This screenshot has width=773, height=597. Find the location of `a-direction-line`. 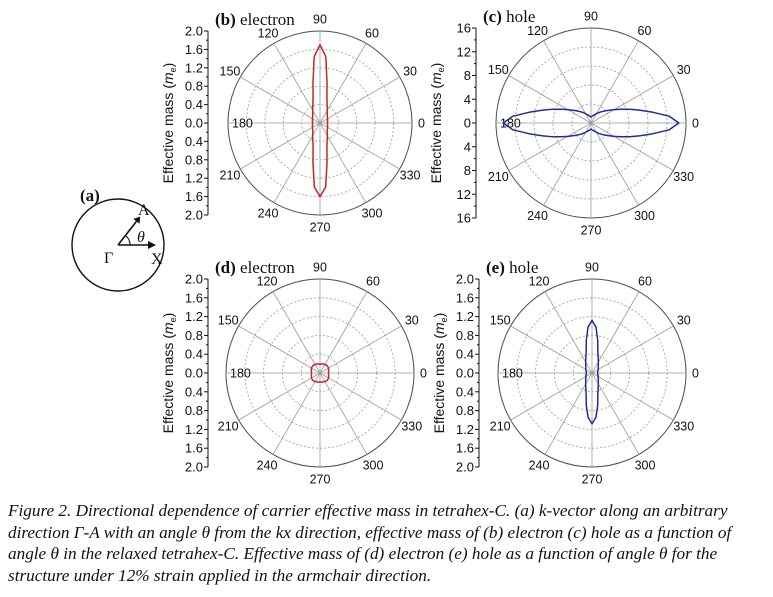

a-direction-line is located at coordinates (127, 233).